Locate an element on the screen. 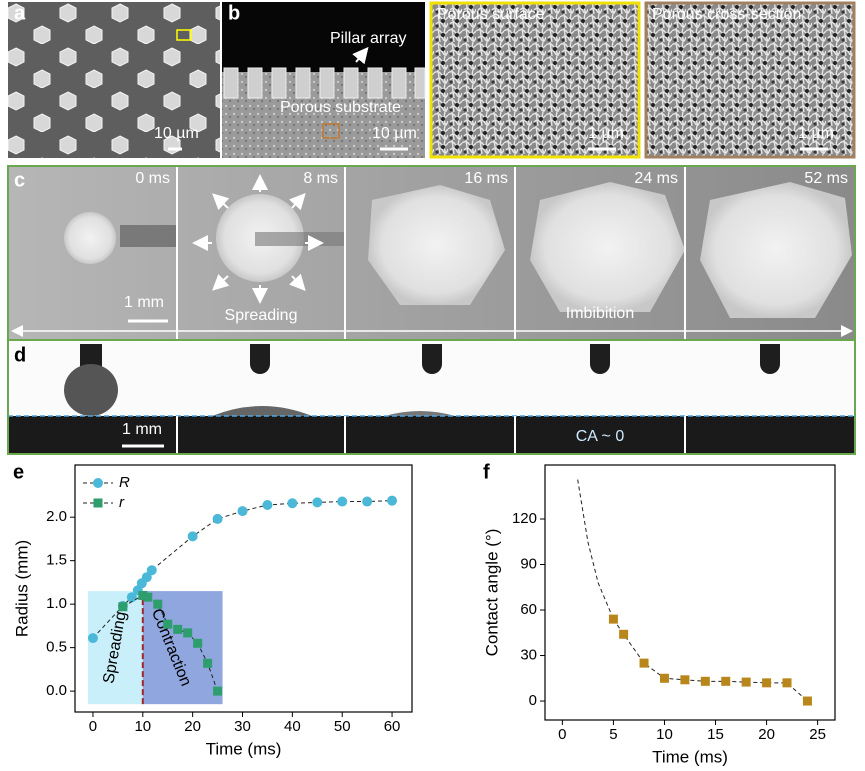 The height and width of the screenshot is (771, 865). y-tick-label: 0 is located at coordinates (533, 700).